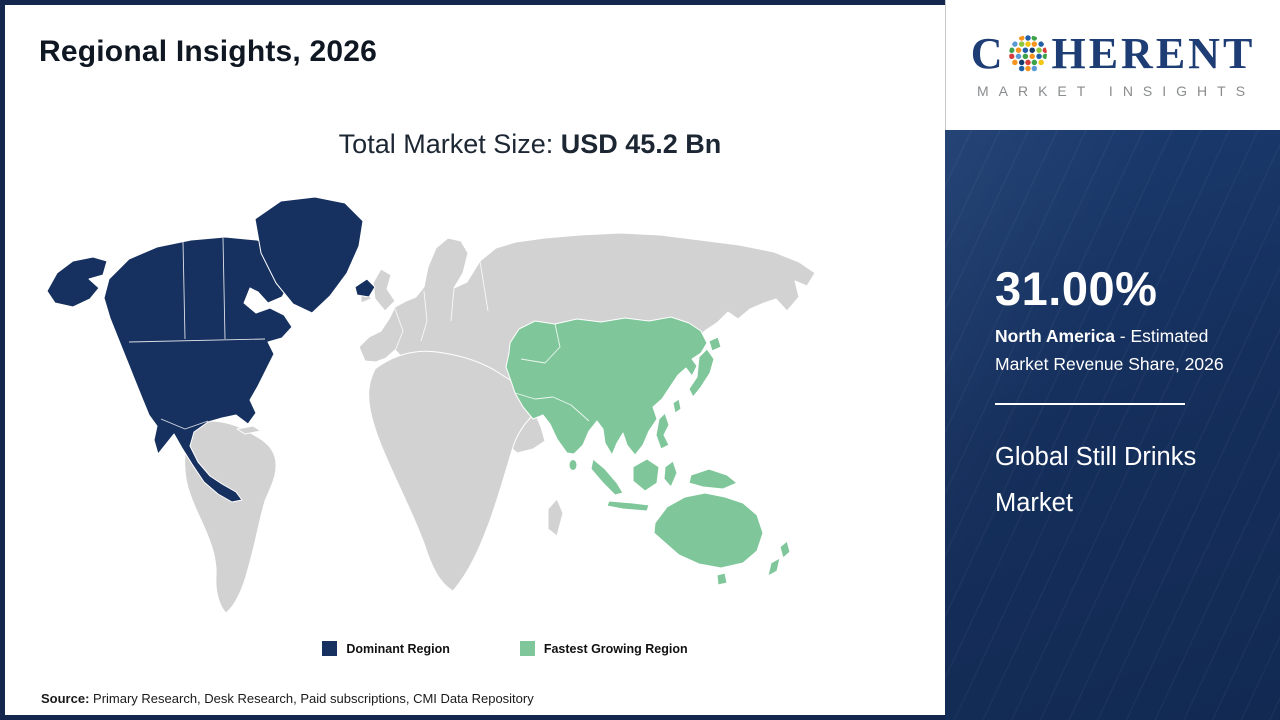  Describe the element at coordinates (527, 648) in the screenshot. I see `fastest-growing-region-swatch` at that location.